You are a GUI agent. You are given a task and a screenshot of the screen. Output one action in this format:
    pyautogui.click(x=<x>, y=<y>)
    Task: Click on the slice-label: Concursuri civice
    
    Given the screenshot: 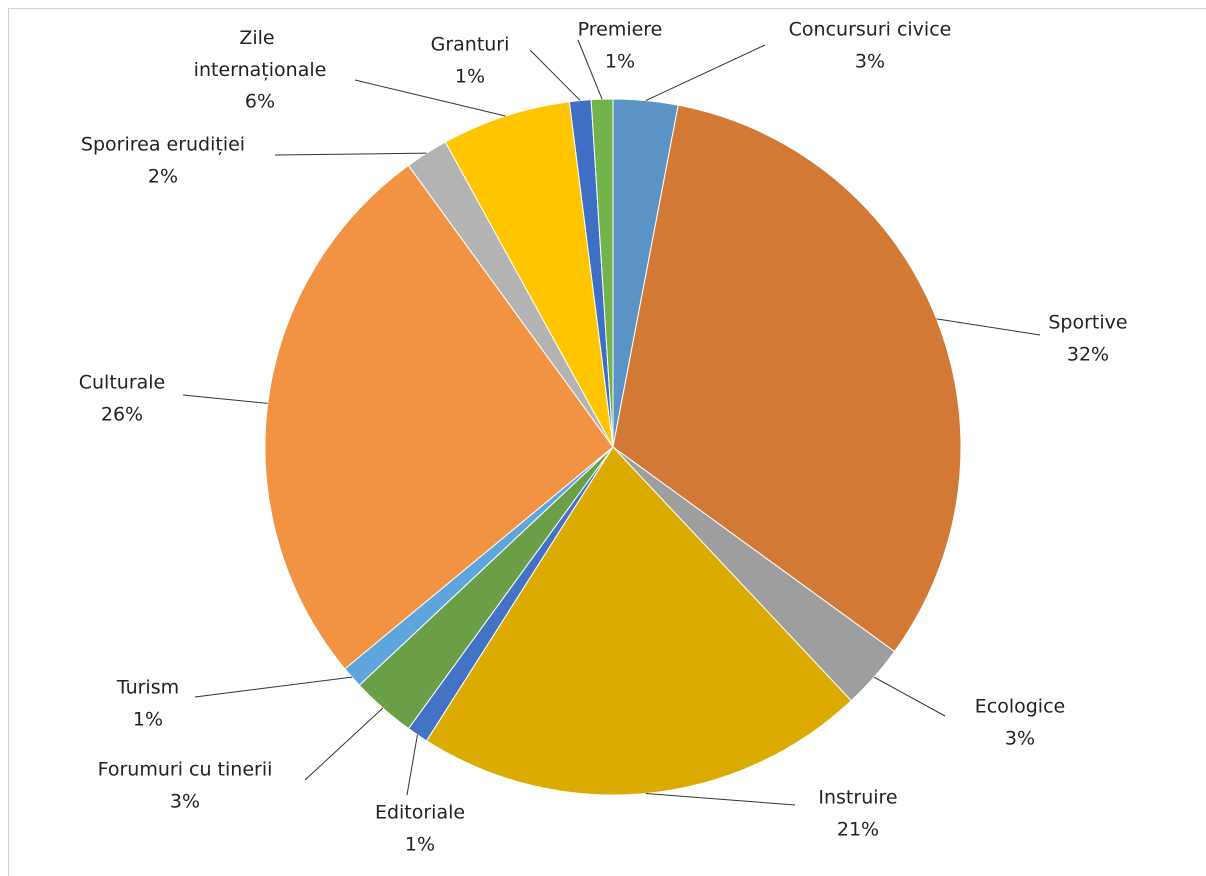 What is the action you would take?
    pyautogui.click(x=870, y=30)
    